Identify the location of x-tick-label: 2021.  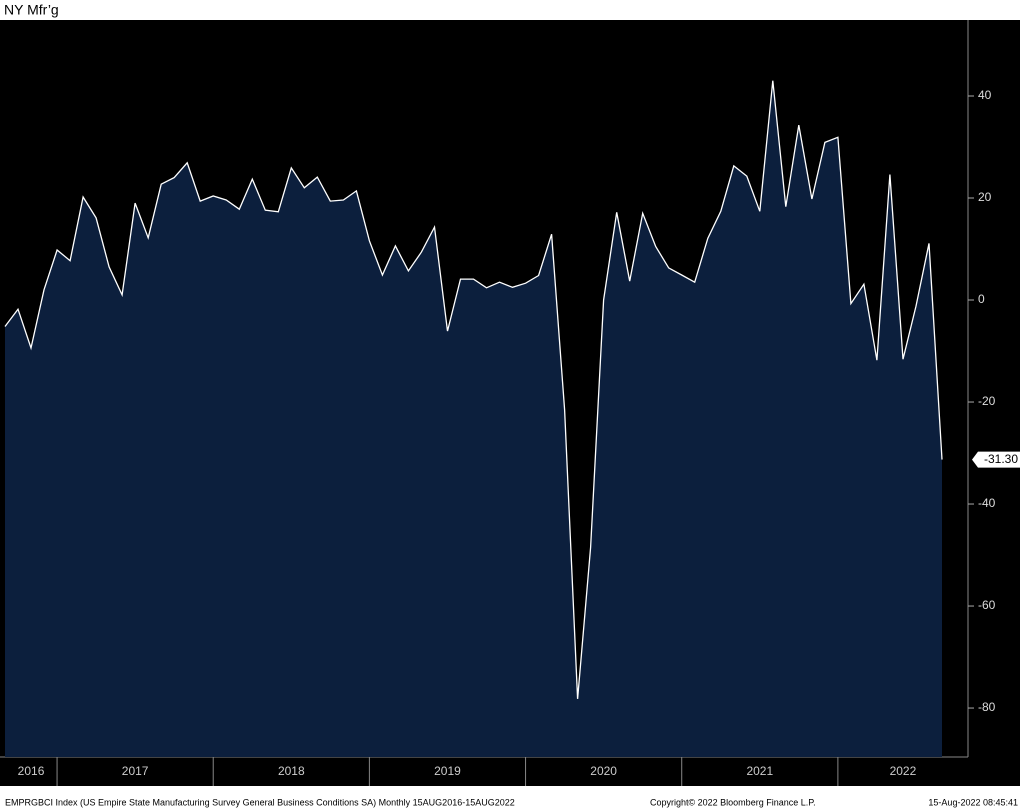
(759, 771).